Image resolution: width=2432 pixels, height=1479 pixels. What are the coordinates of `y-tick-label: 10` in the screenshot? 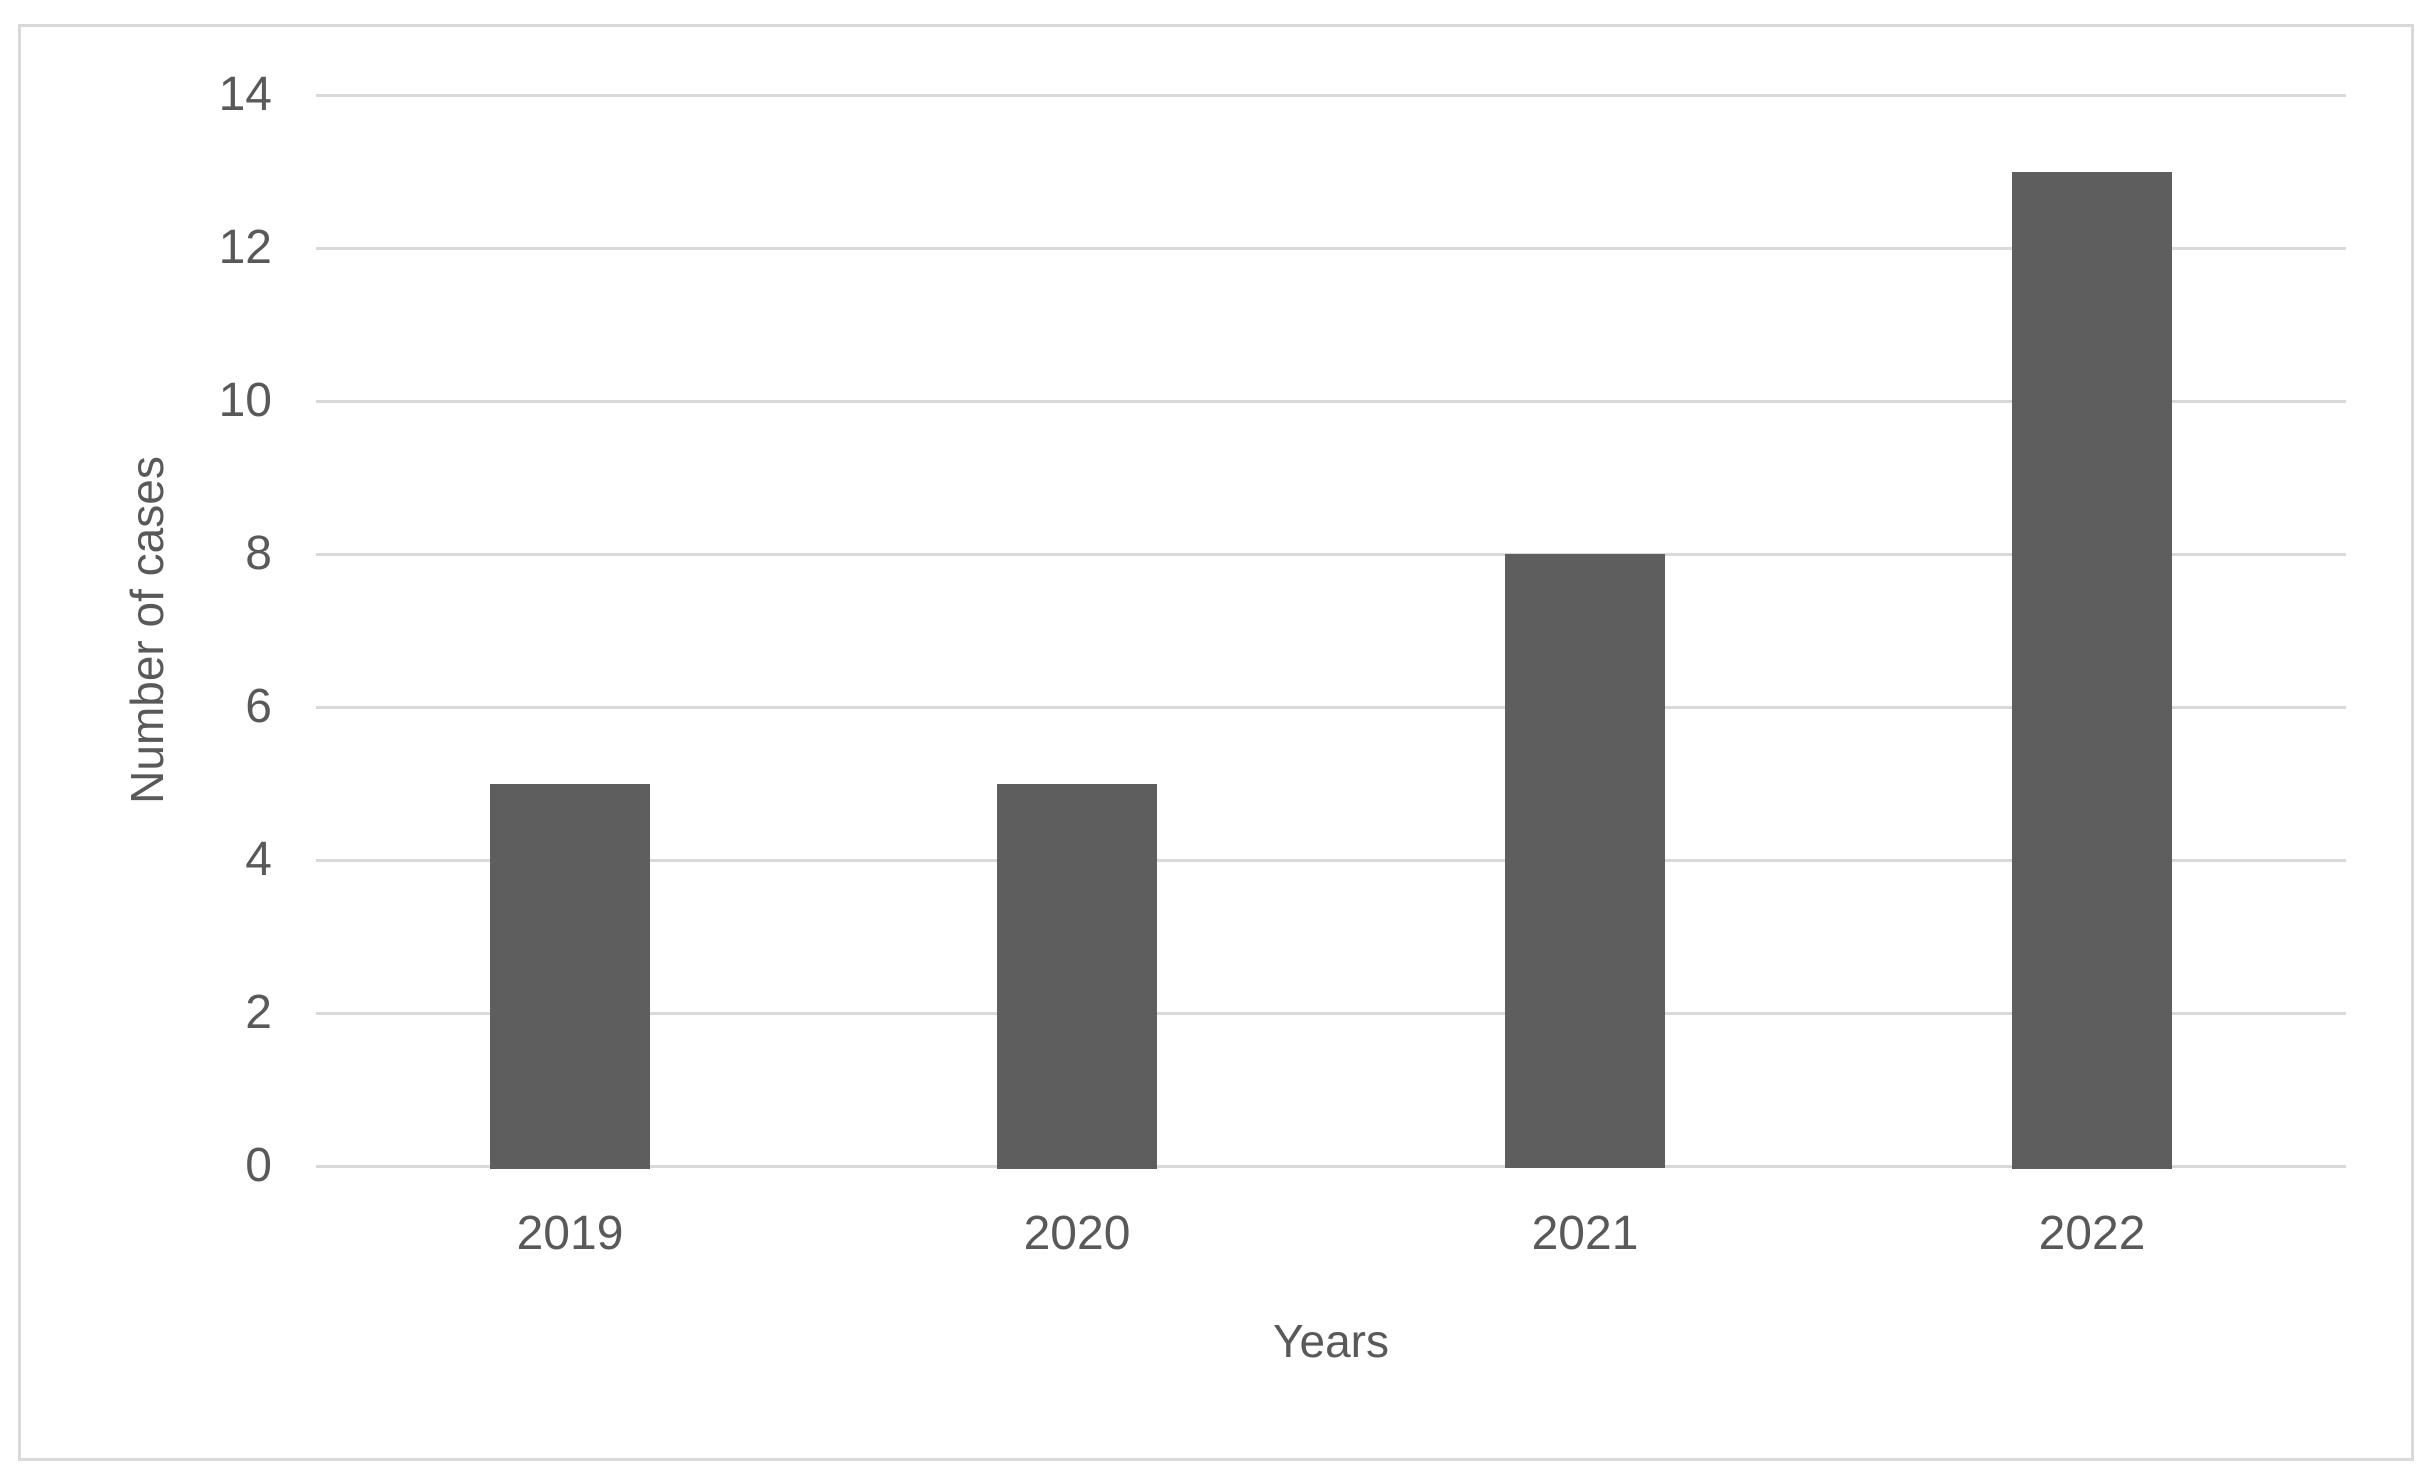 It's located at (245, 400).